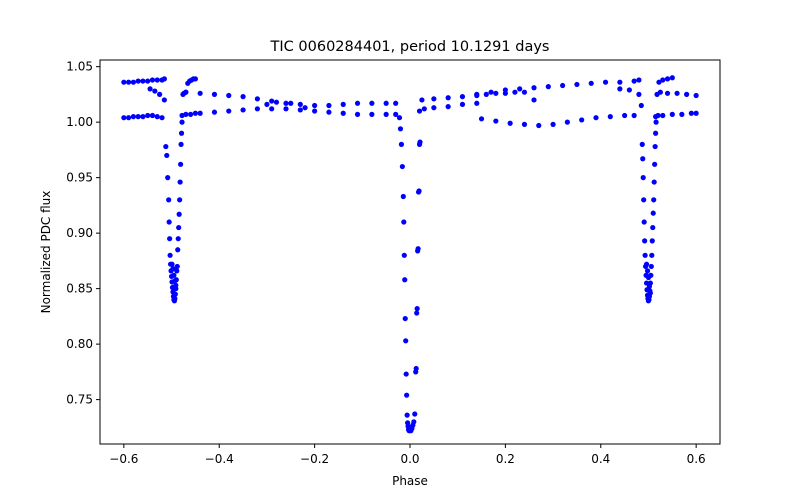  I want to click on y-tick-label: 1.05, so click(79, 67).